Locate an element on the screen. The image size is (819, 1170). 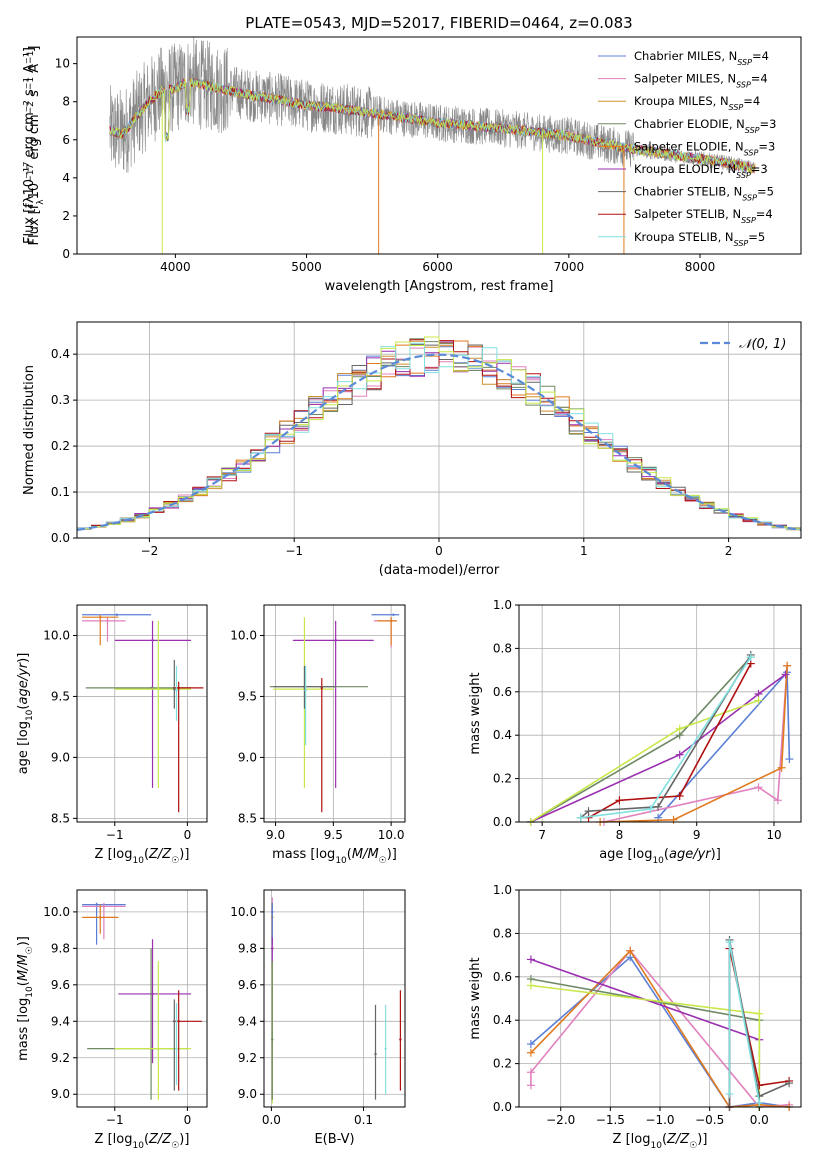
y-axis-label: Flux [fλ10−17 erg cm−2 s−1 A−1] is located at coordinates (36, 146).